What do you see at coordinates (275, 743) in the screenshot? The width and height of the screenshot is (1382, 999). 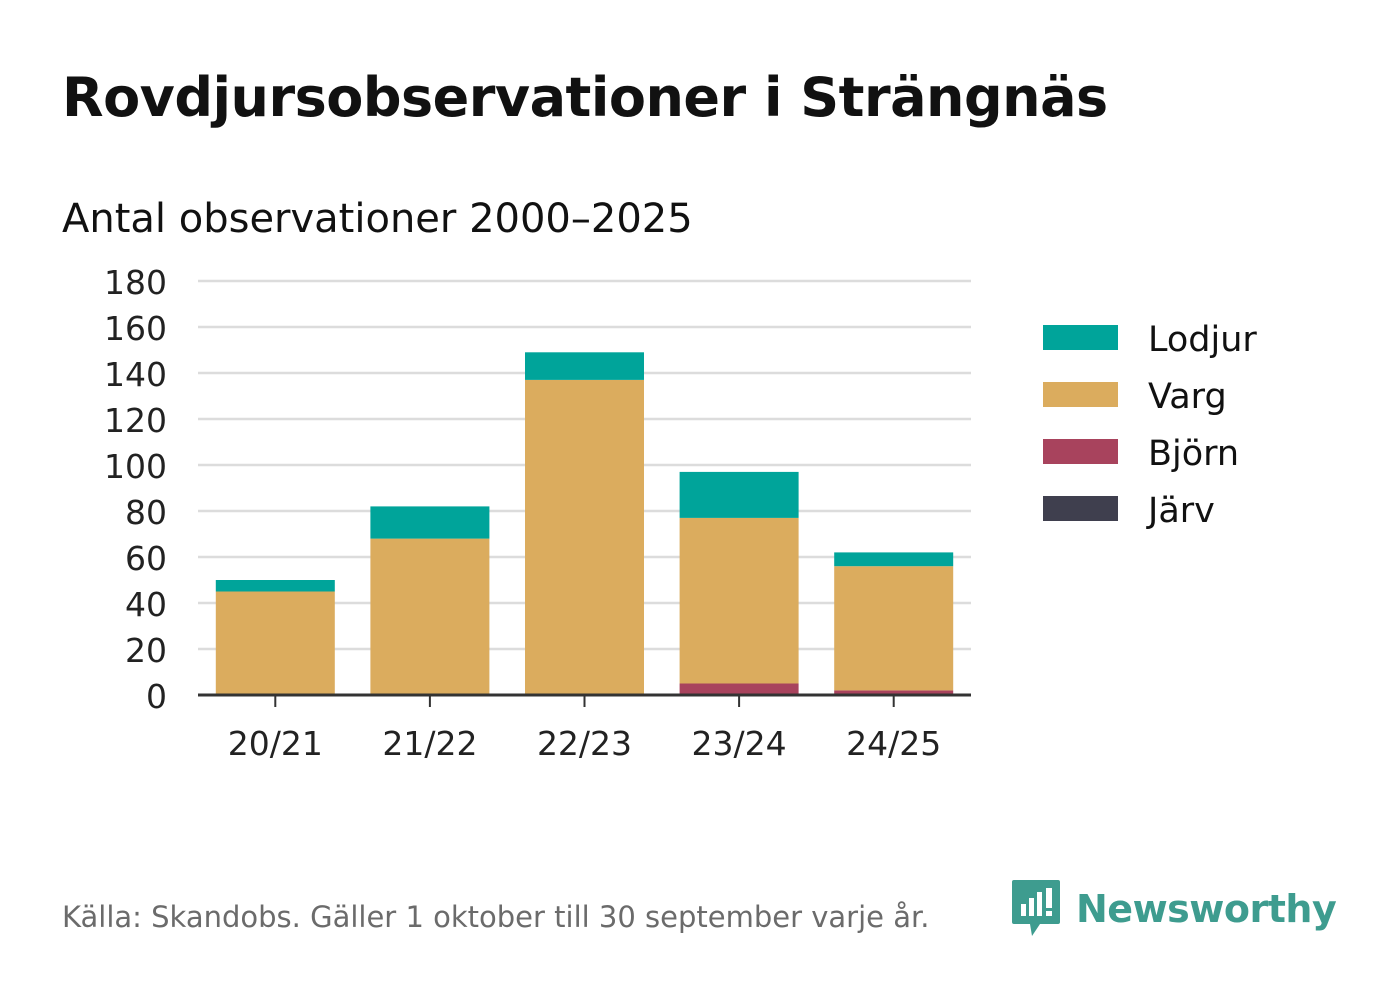 I see `x-tick-label: 20/21` at bounding box center [275, 743].